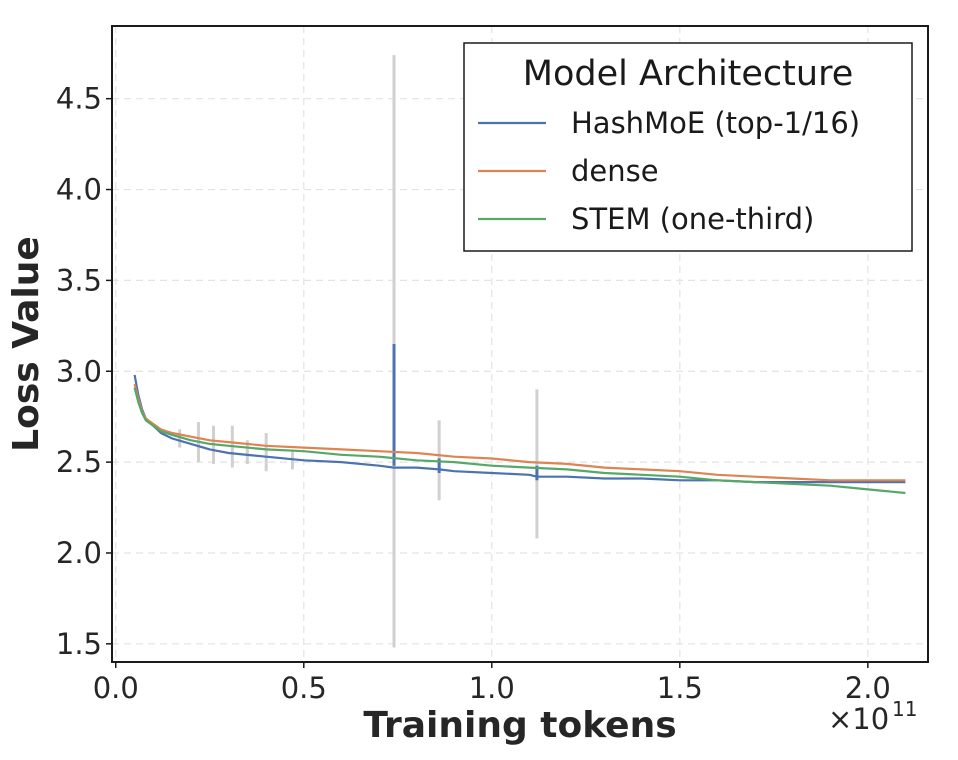  Describe the element at coordinates (904, 709) in the screenshot. I see `x-offset-exponent: 11` at that location.